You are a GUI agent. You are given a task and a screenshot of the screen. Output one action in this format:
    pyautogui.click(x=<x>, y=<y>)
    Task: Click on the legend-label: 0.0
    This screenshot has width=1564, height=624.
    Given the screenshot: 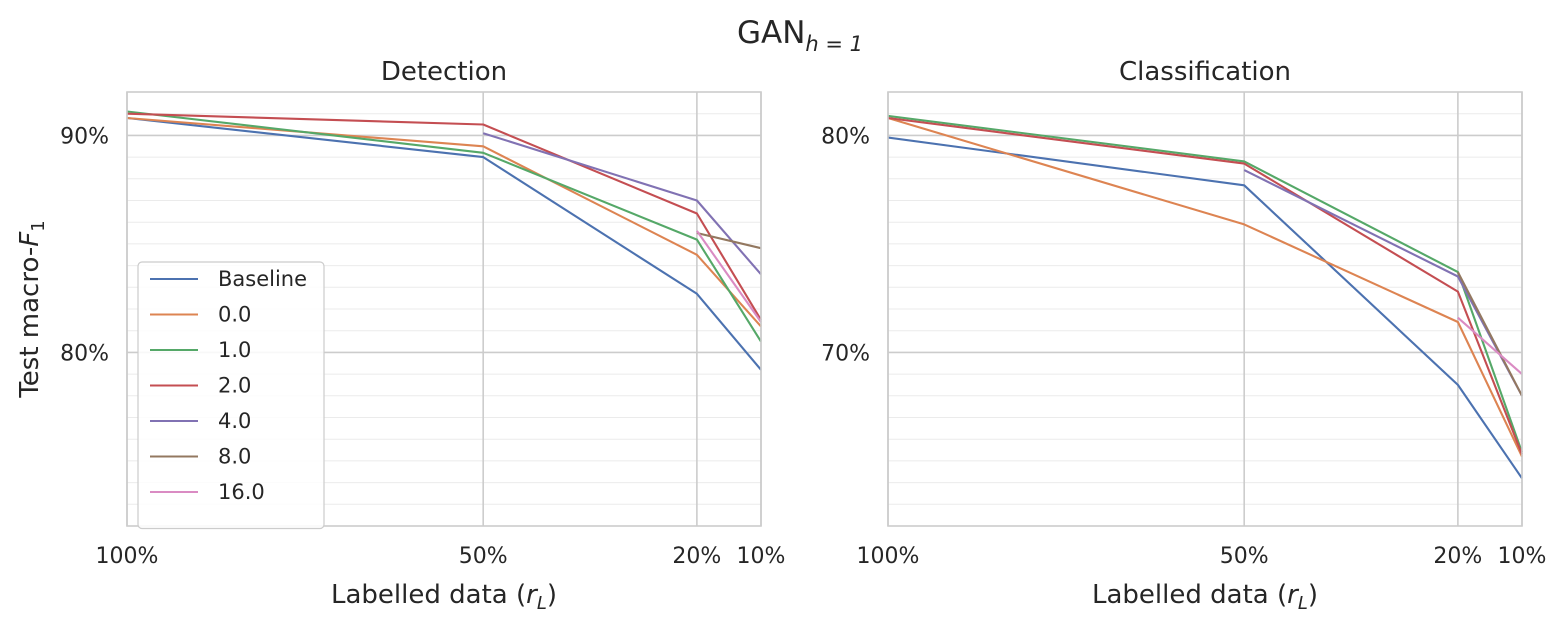 What is the action you would take?
    pyautogui.click(x=234, y=315)
    